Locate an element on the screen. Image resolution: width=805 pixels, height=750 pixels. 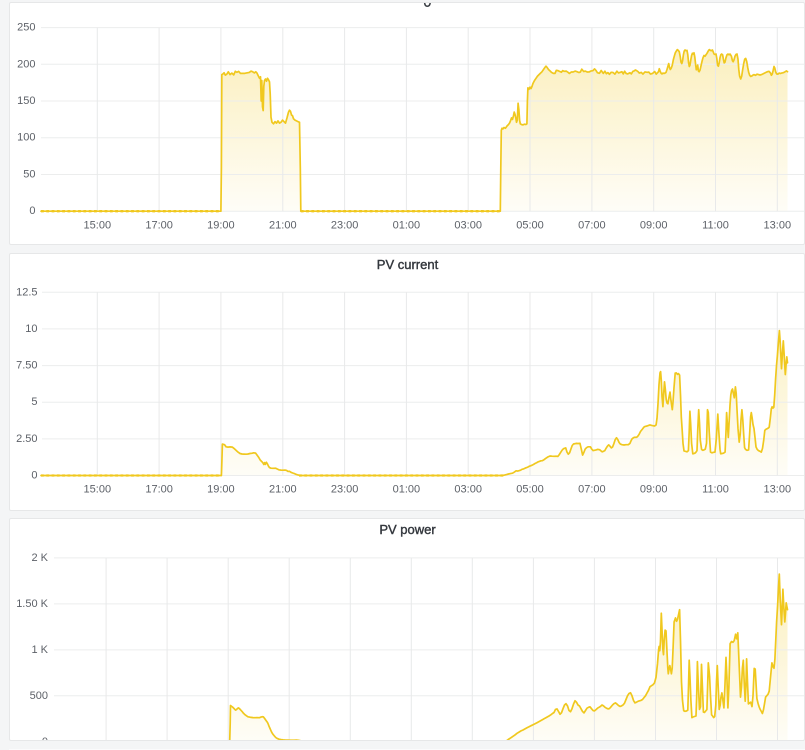
svg-text: 100 is located at coordinates (26, 138).